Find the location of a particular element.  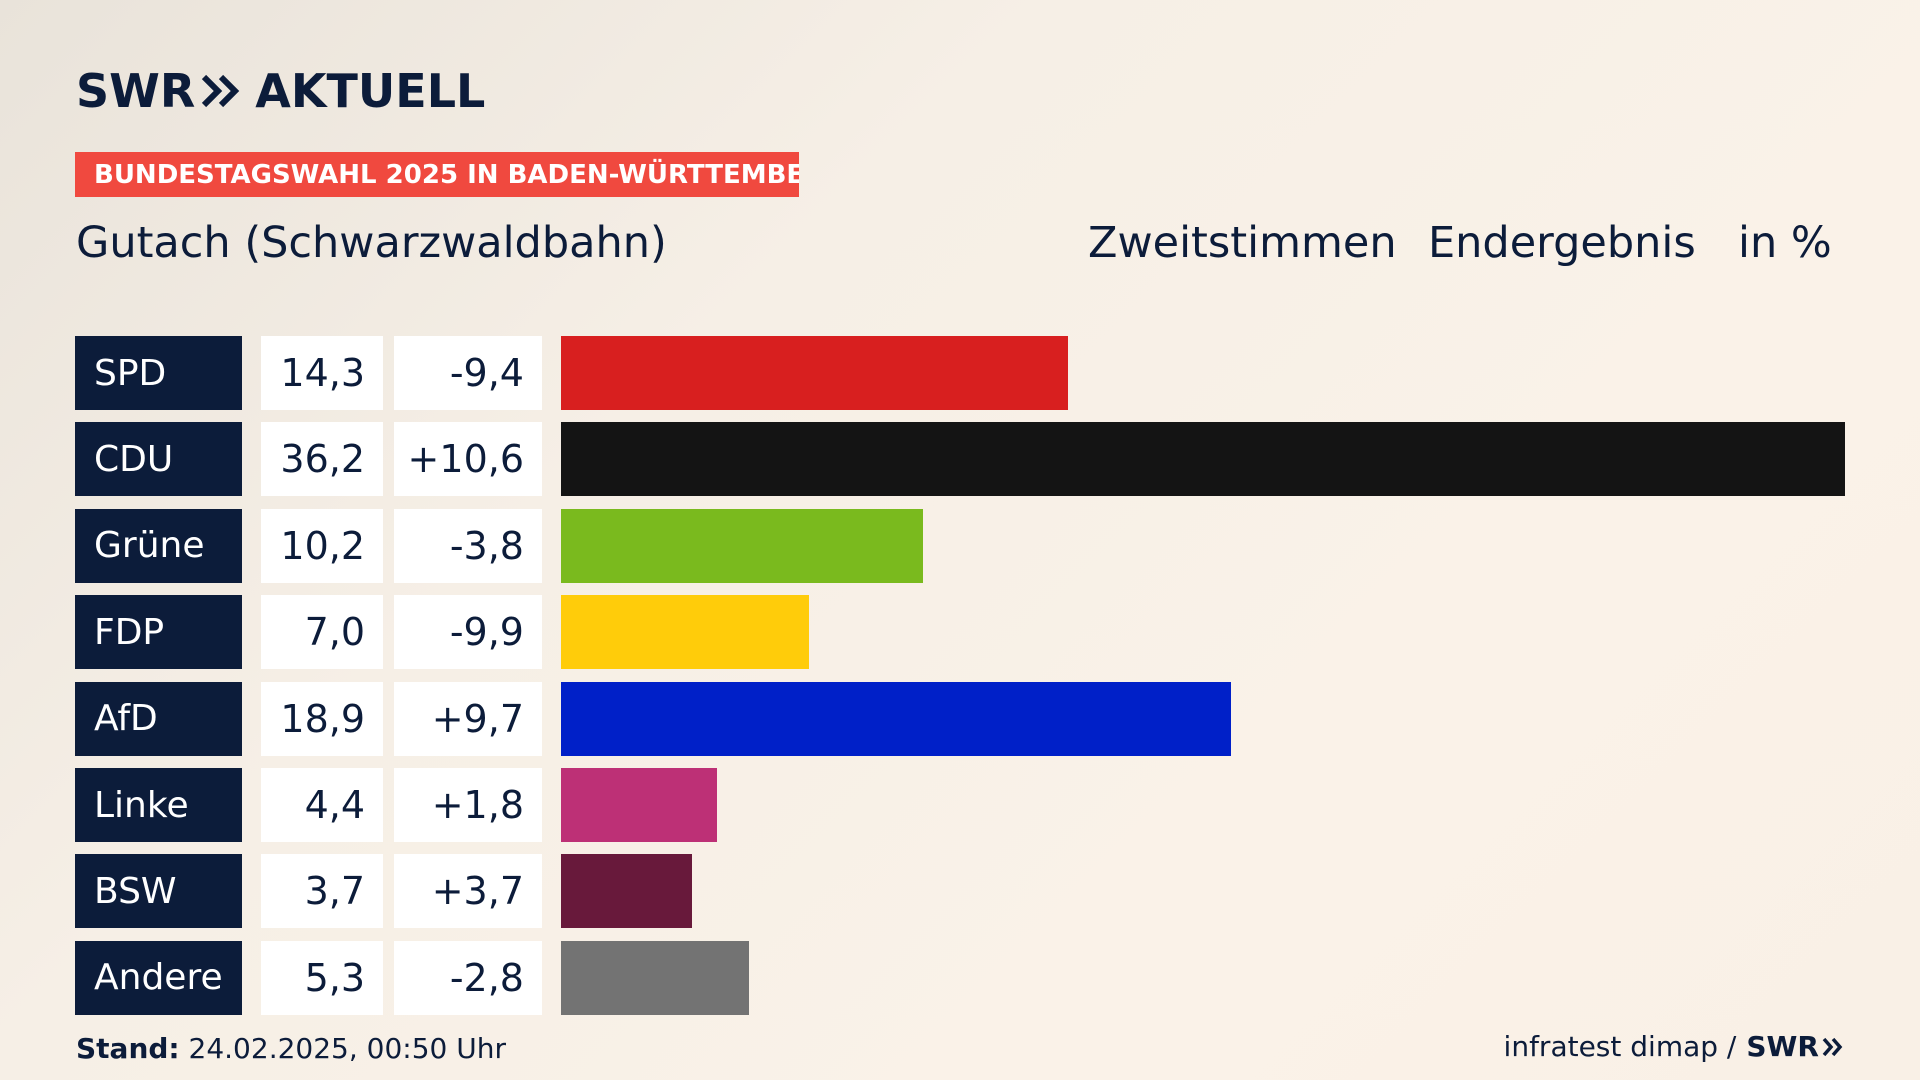

result-type-label: Endergebnis is located at coordinates (1562, 243).